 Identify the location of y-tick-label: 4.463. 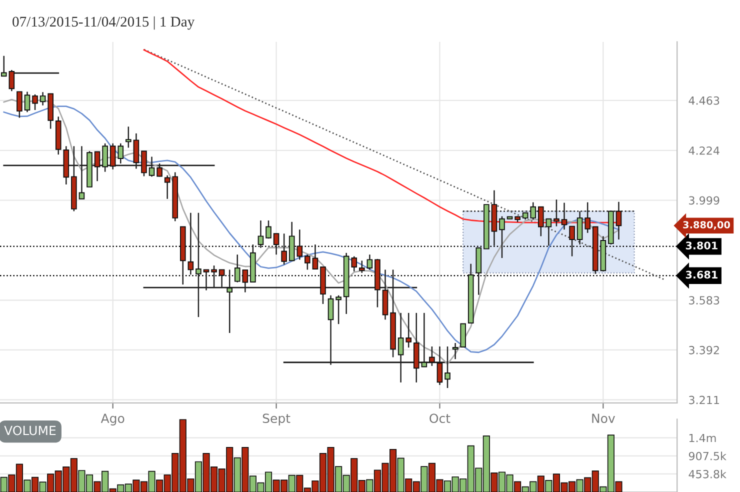
(704, 100).